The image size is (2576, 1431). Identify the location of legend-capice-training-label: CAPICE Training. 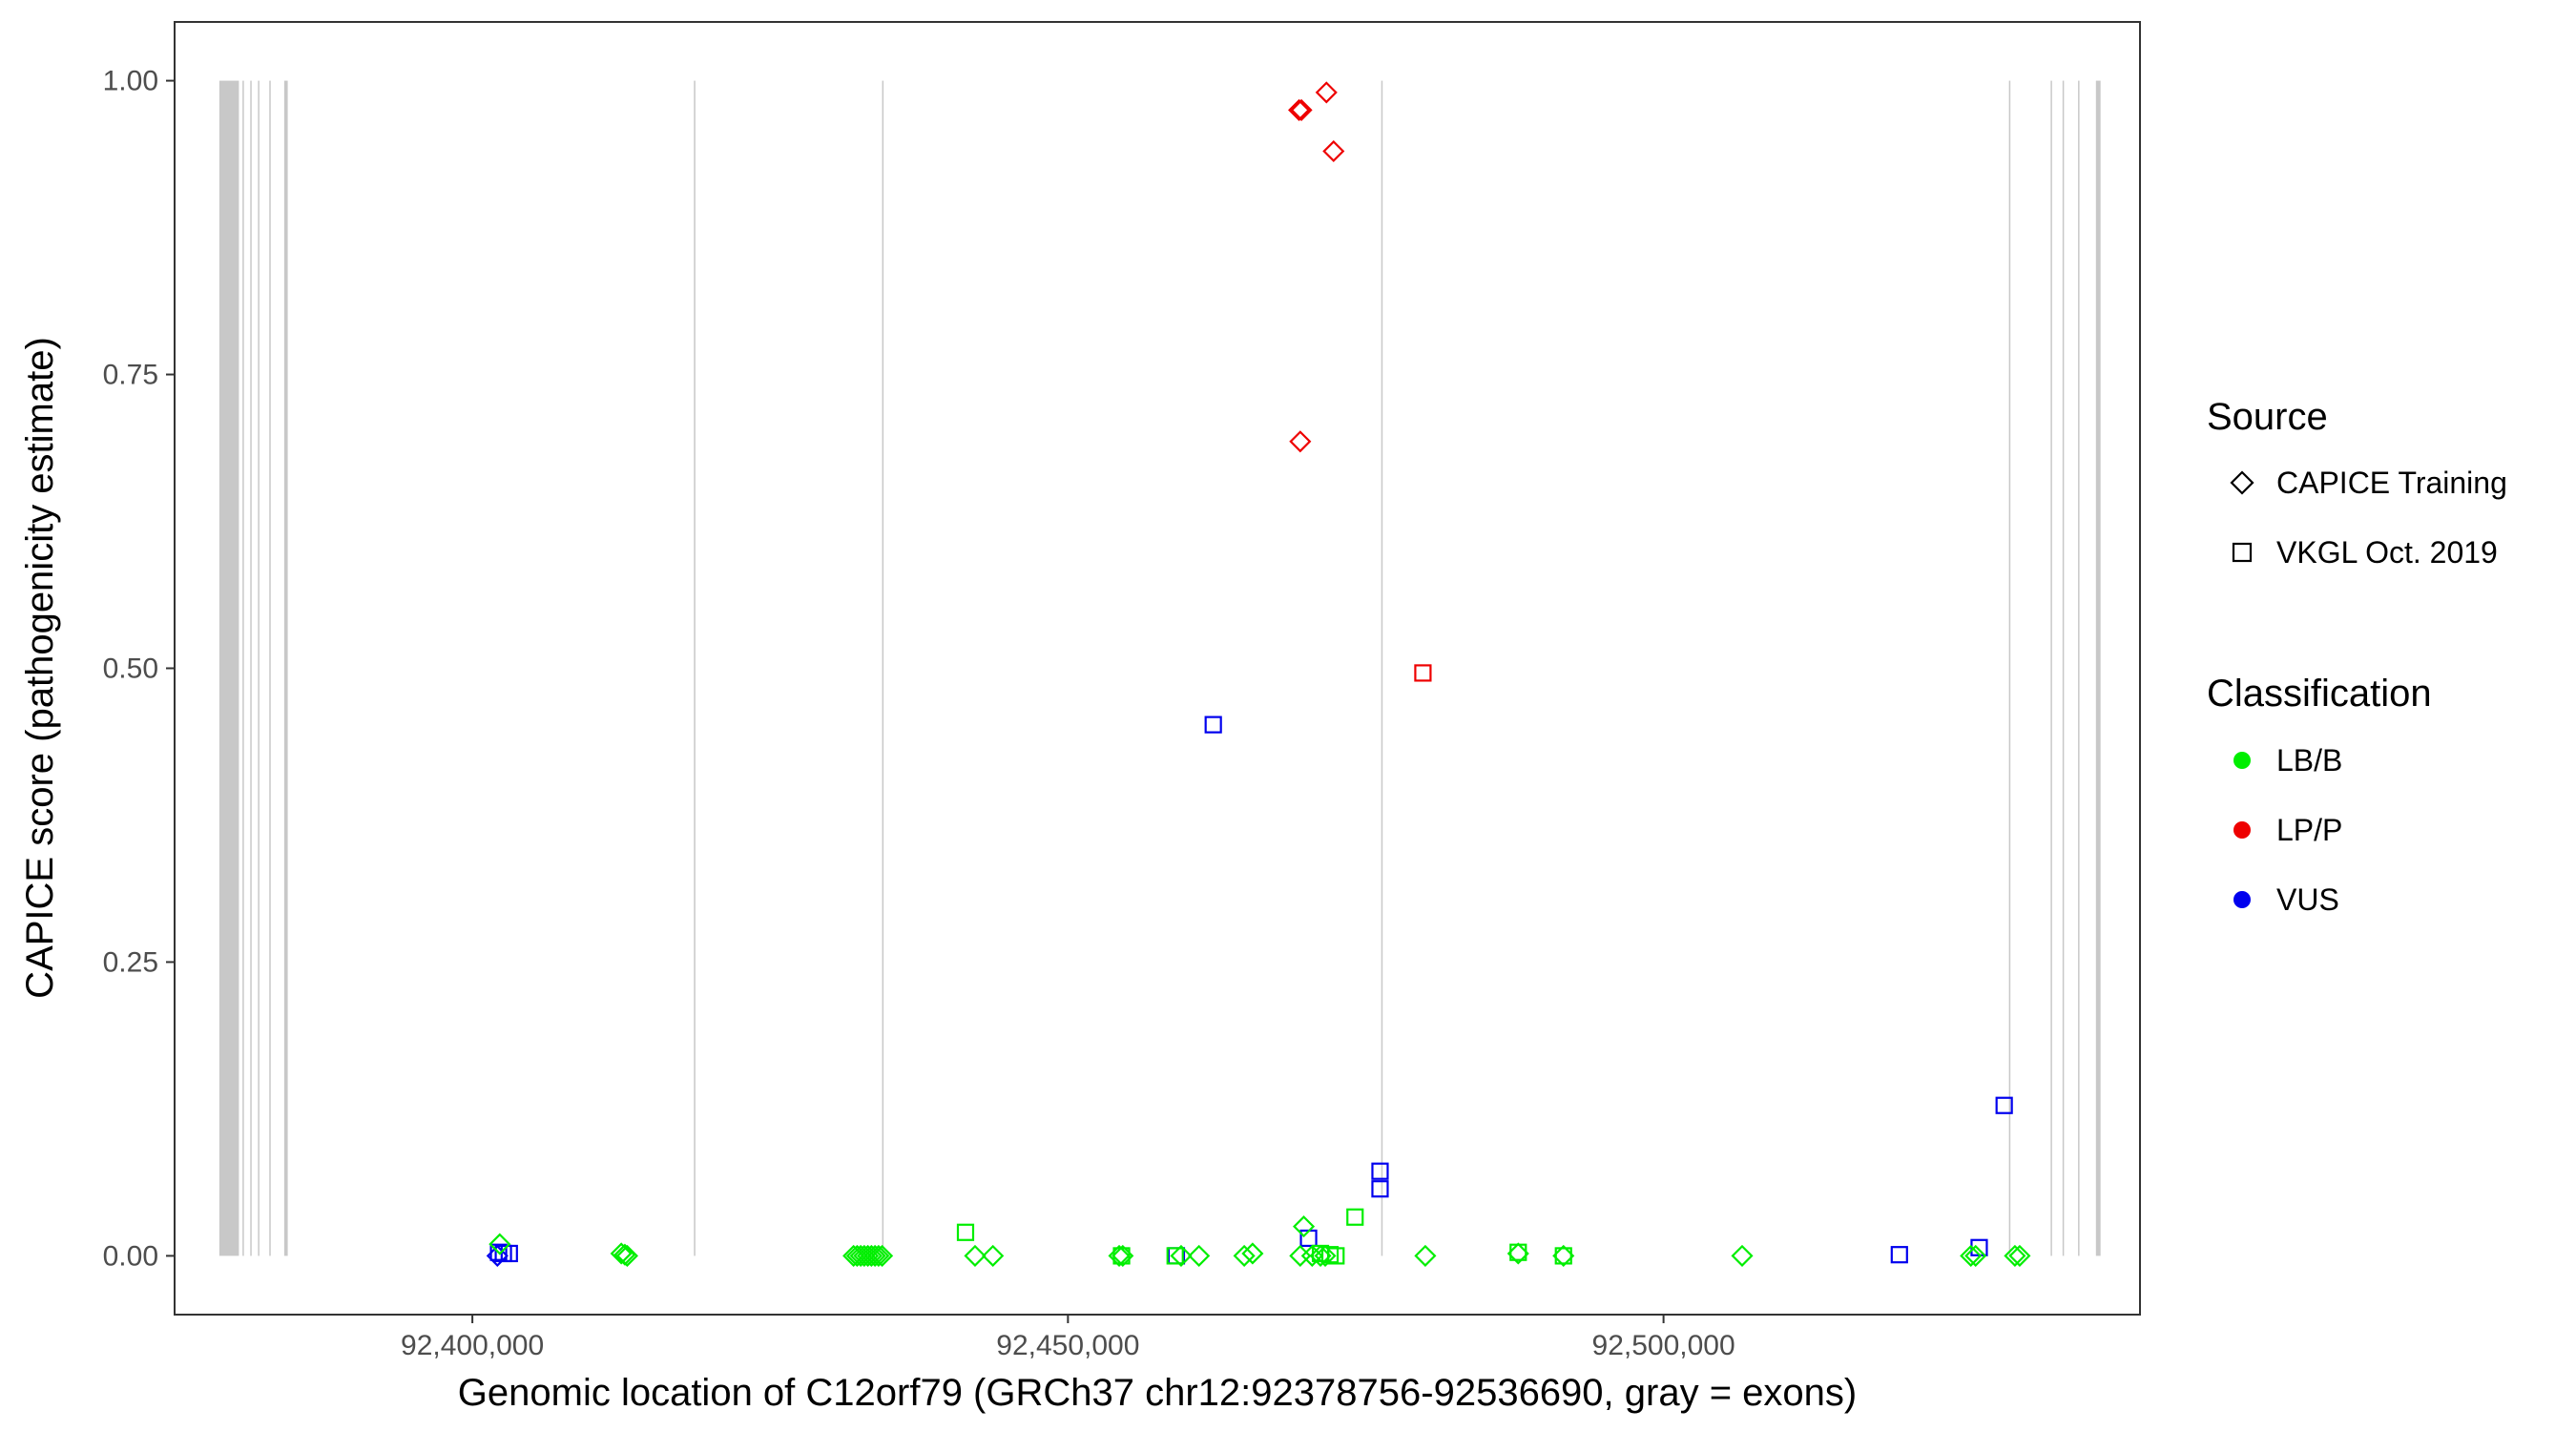
(2391, 483).